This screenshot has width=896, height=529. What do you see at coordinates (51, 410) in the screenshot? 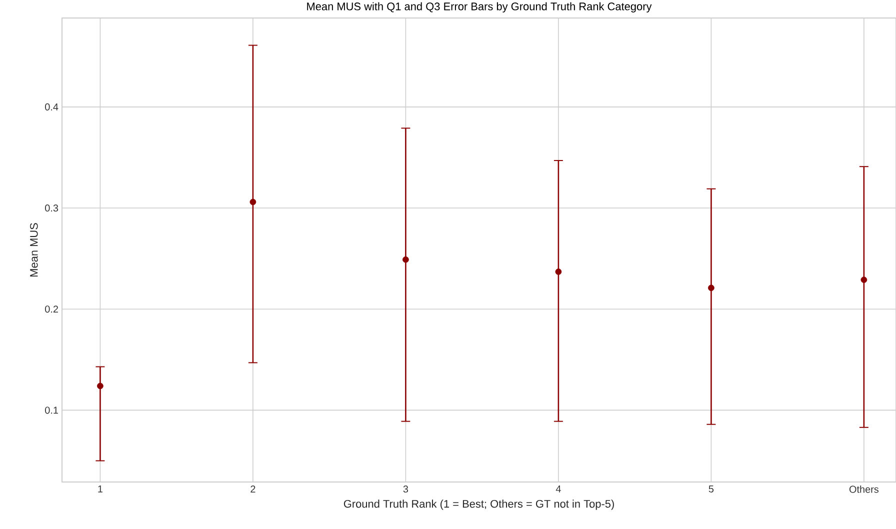
I see `y-tick-label: 0.1` at bounding box center [51, 410].